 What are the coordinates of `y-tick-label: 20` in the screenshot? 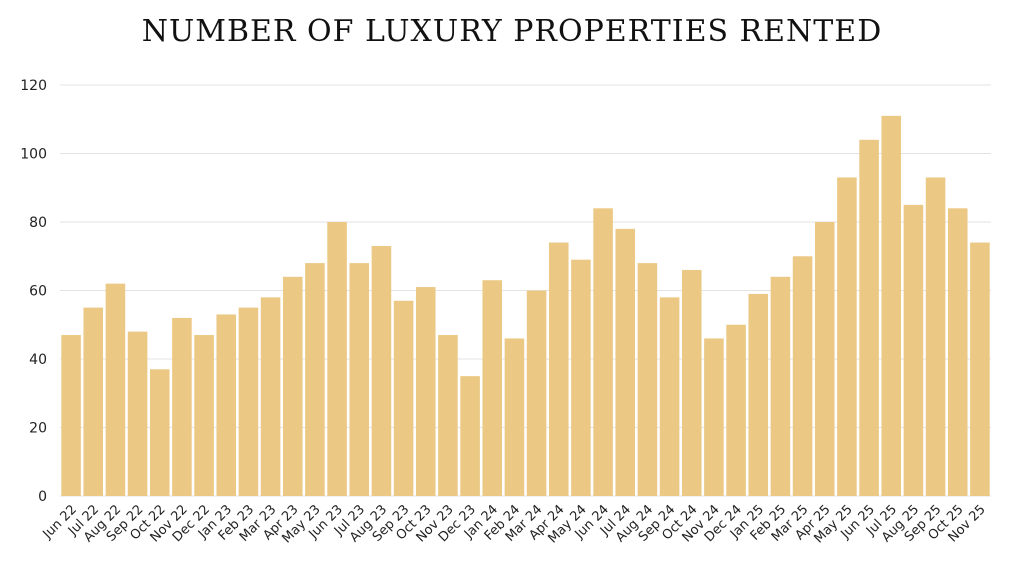 It's located at (38, 429).